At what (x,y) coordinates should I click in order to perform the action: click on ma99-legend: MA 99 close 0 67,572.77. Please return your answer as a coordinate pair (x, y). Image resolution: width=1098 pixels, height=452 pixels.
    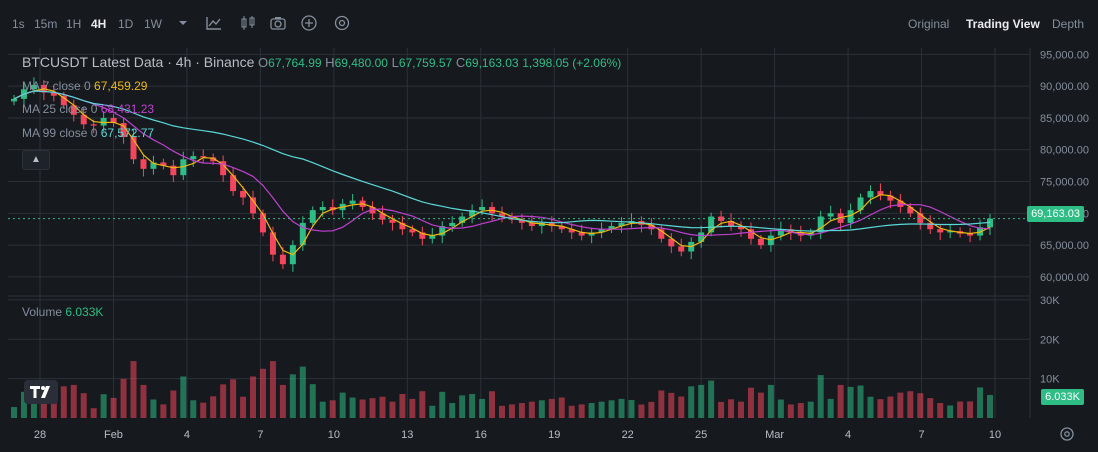
    Looking at the image, I should click on (88, 133).